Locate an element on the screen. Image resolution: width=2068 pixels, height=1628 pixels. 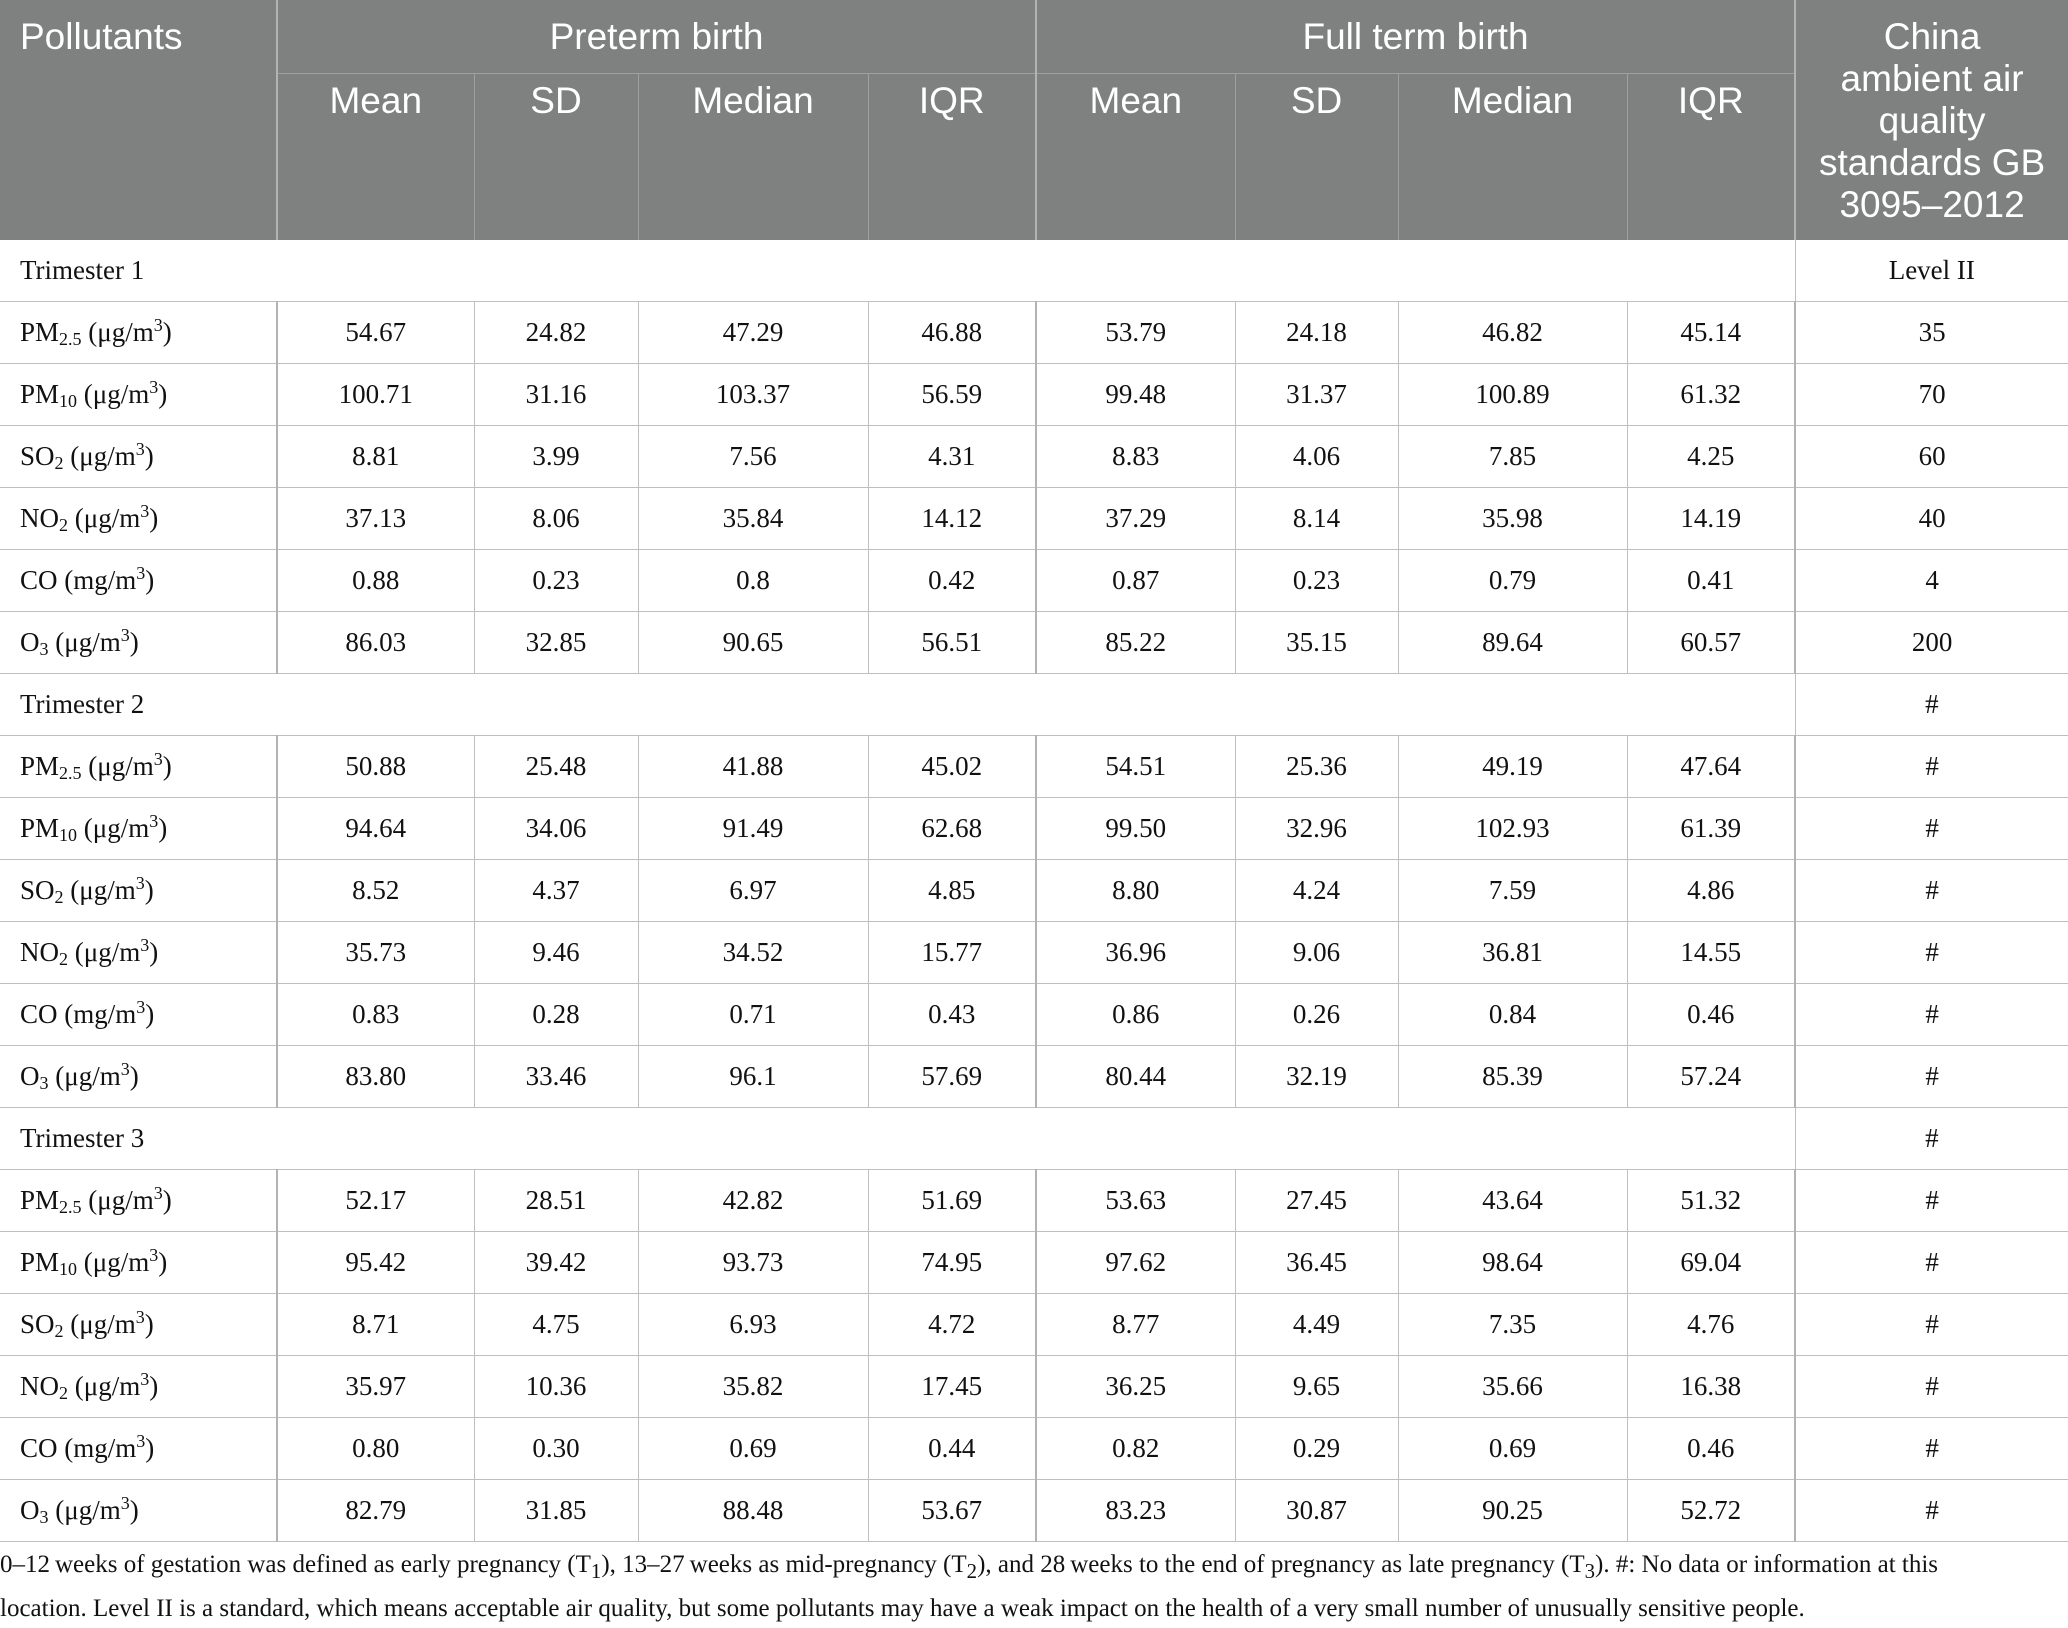
table-cell: 25.36 is located at coordinates (1317, 766).